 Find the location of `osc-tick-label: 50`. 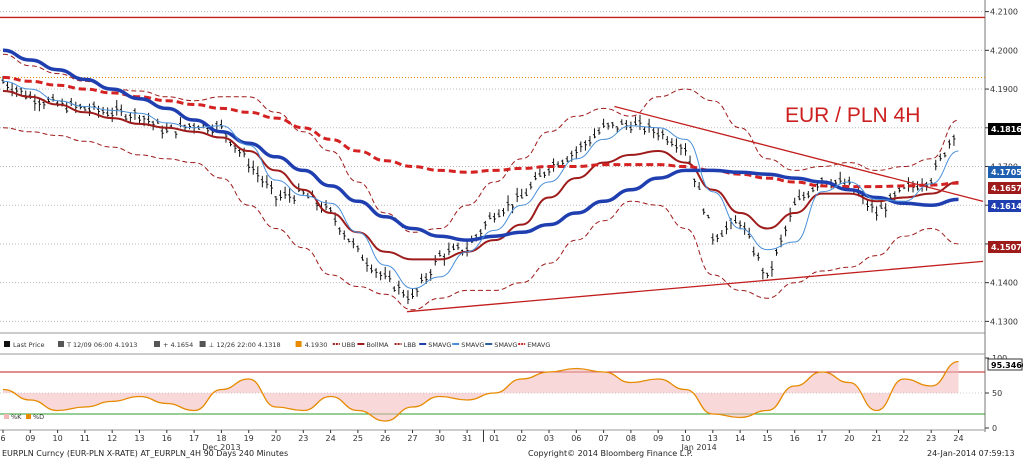

osc-tick-label: 50 is located at coordinates (997, 393).